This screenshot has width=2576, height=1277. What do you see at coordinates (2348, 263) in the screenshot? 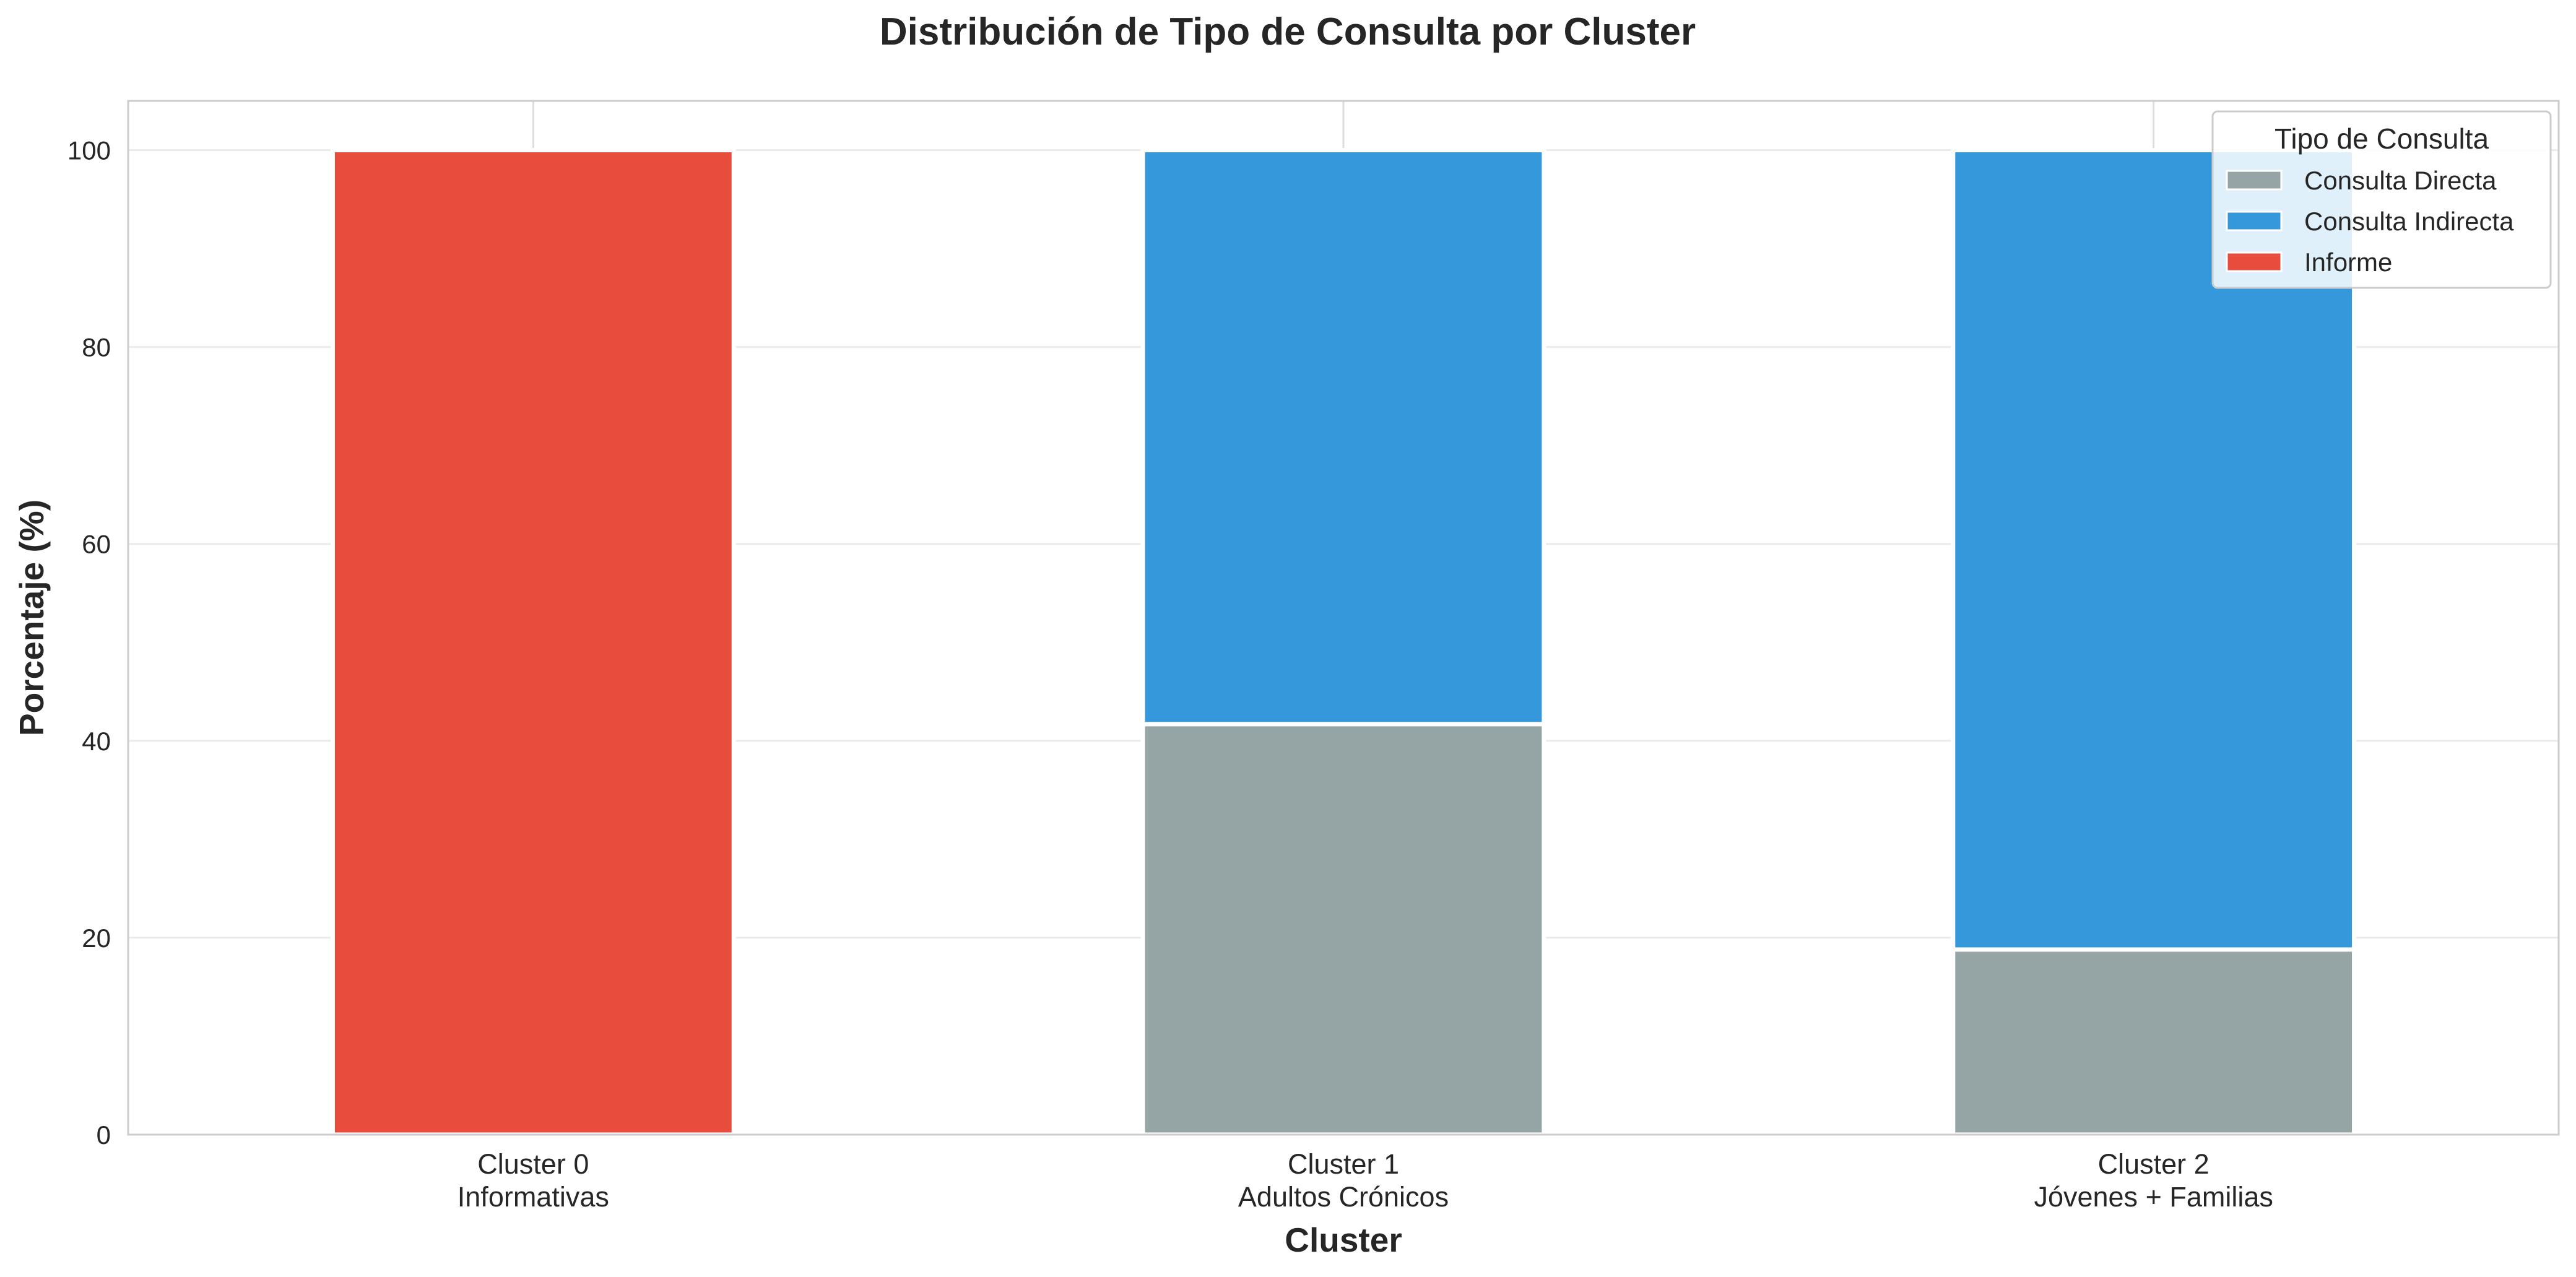
I see `legend-entry: Informe` at bounding box center [2348, 263].